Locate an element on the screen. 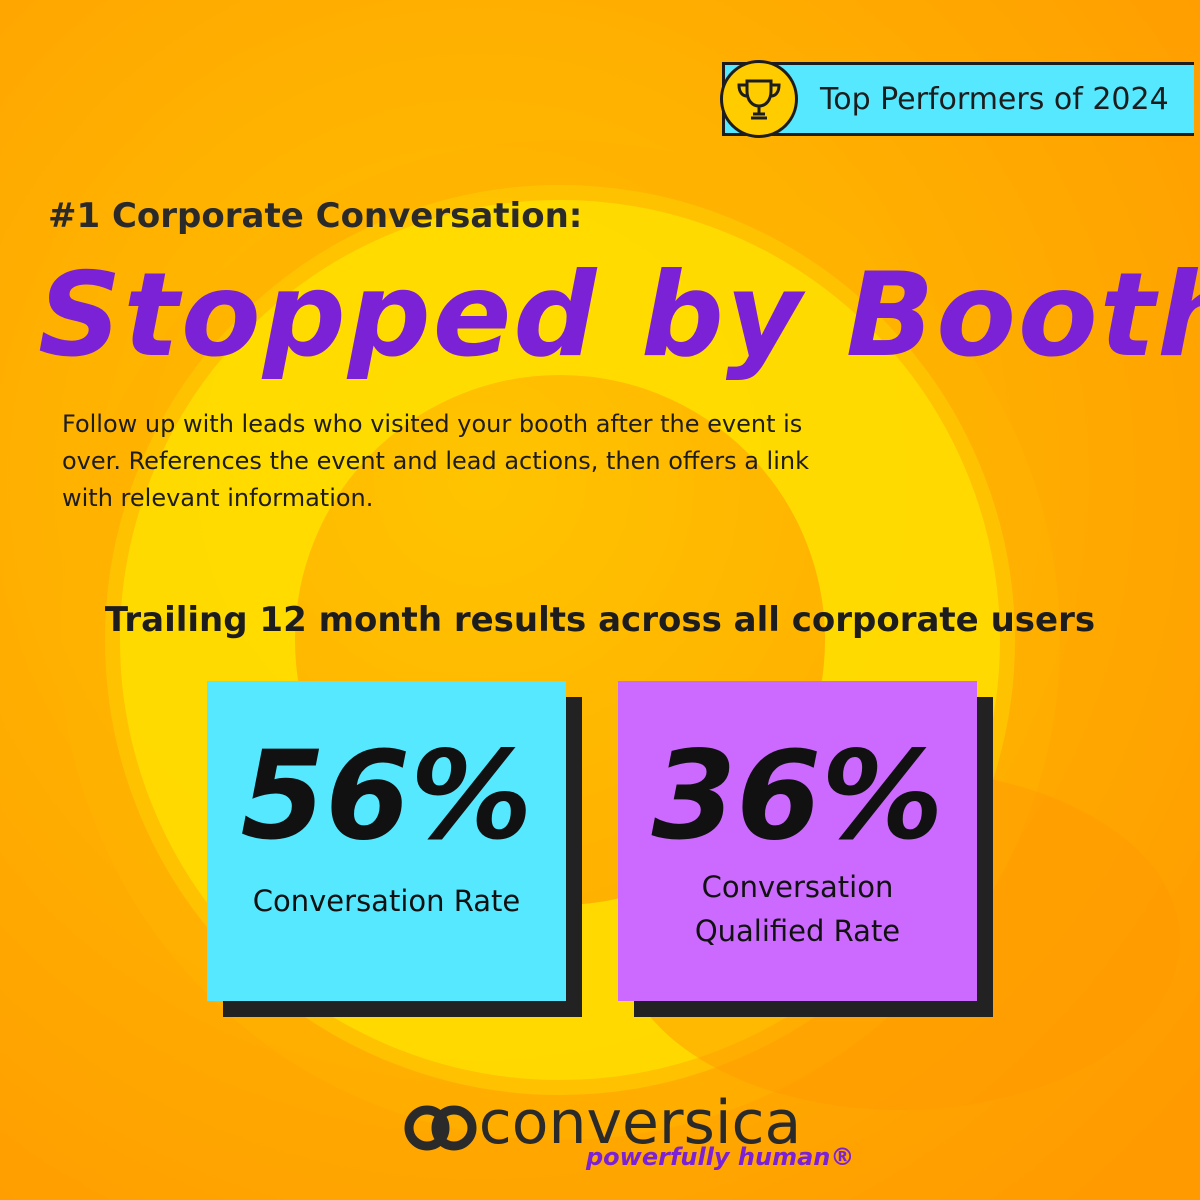 This screenshot has width=1200, height=1200. trophy is located at coordinates (759, 99).